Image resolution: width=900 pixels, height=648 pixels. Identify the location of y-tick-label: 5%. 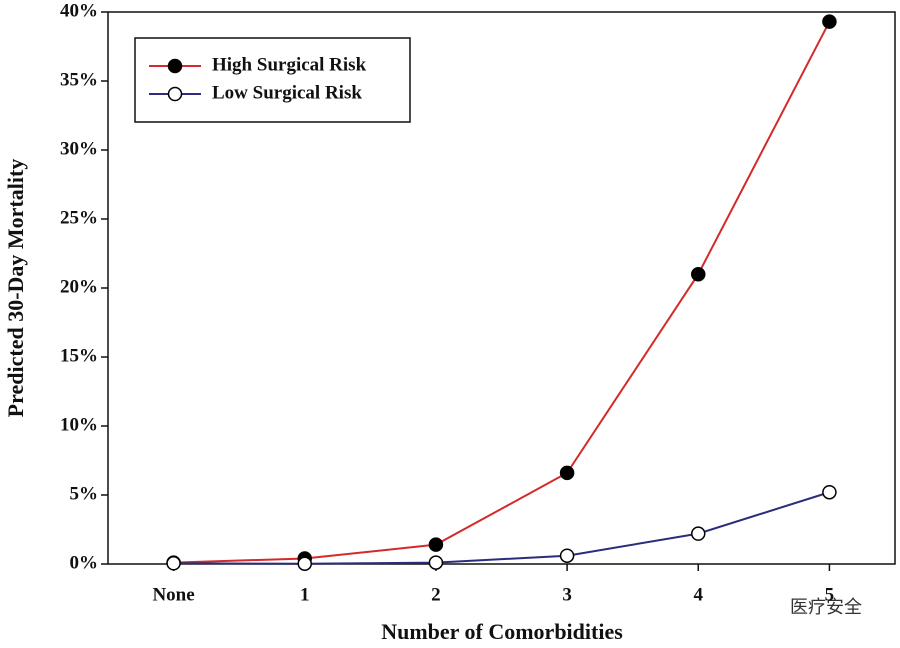
(84, 493).